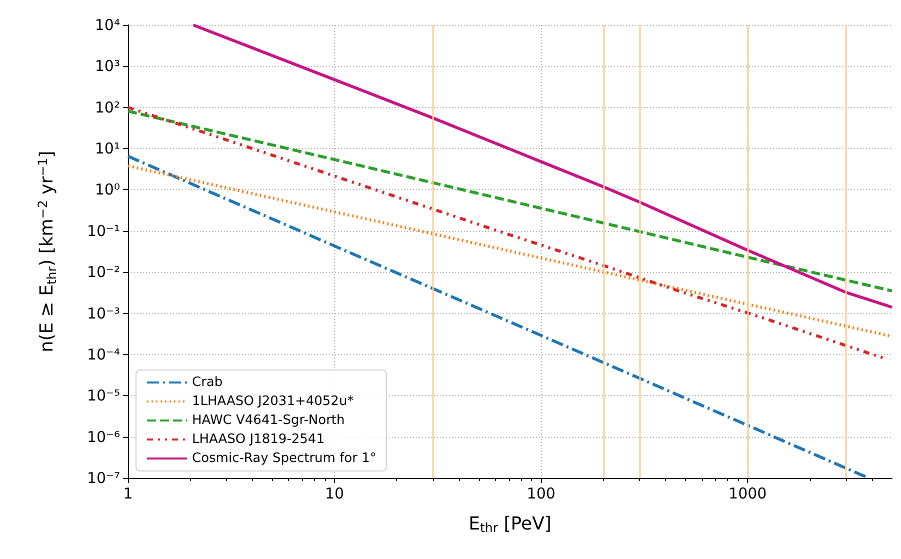 Image resolution: width=901 pixels, height=559 pixels. I want to click on y-tick-label: 10⁻⁷, so click(103, 478).